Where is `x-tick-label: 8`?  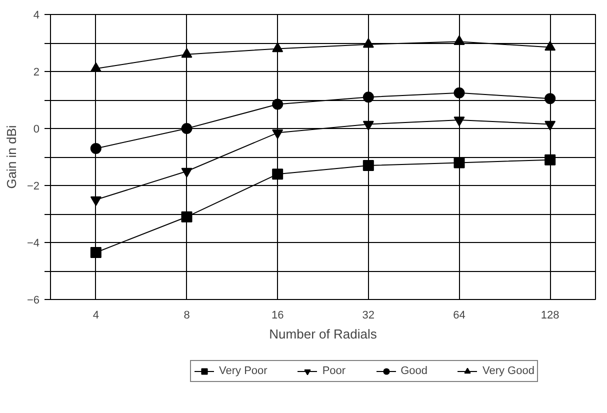
x-tick-label: 8 is located at coordinates (187, 316).